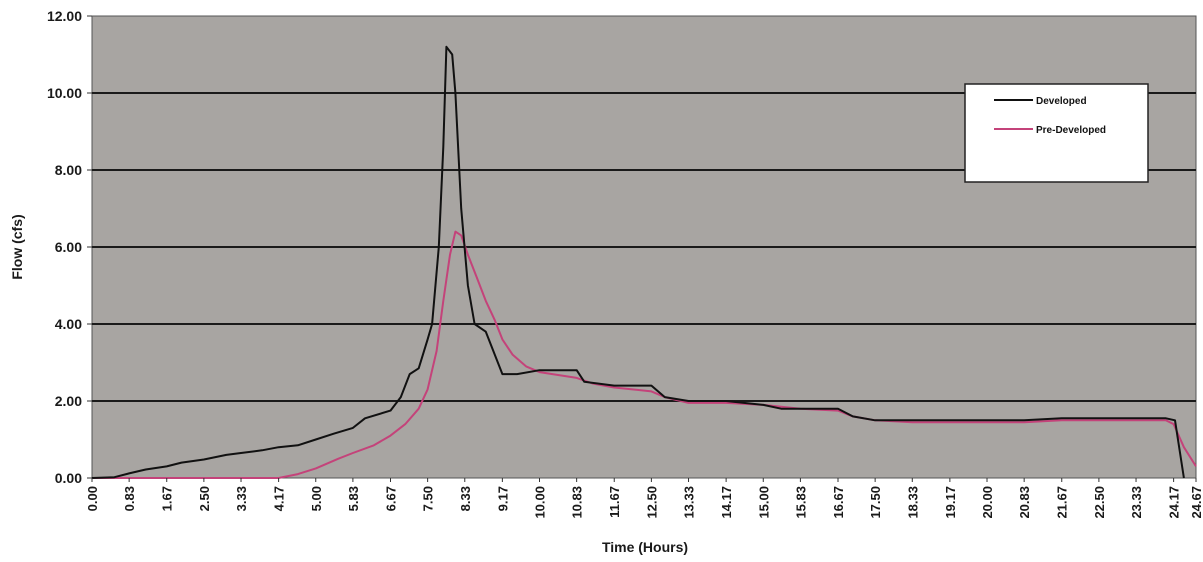  I want to click on x-tick-label: 16.67, so click(838, 502).